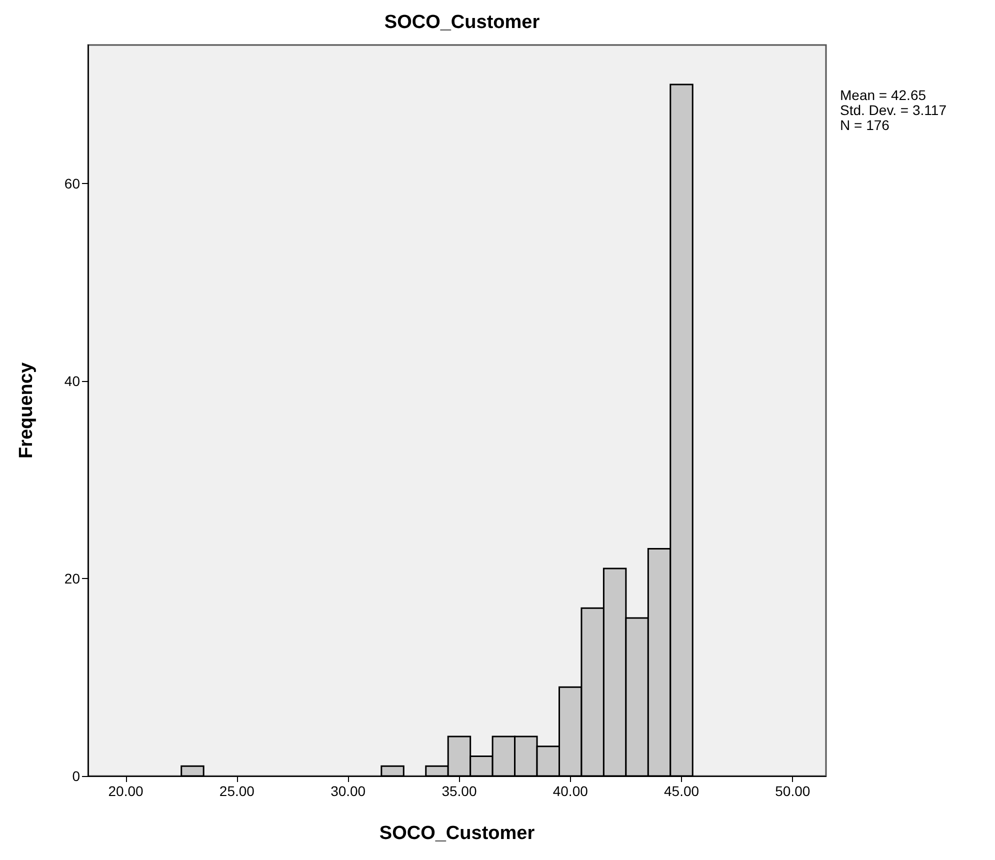  What do you see at coordinates (72, 380) in the screenshot?
I see `y-tick-label: 40` at bounding box center [72, 380].